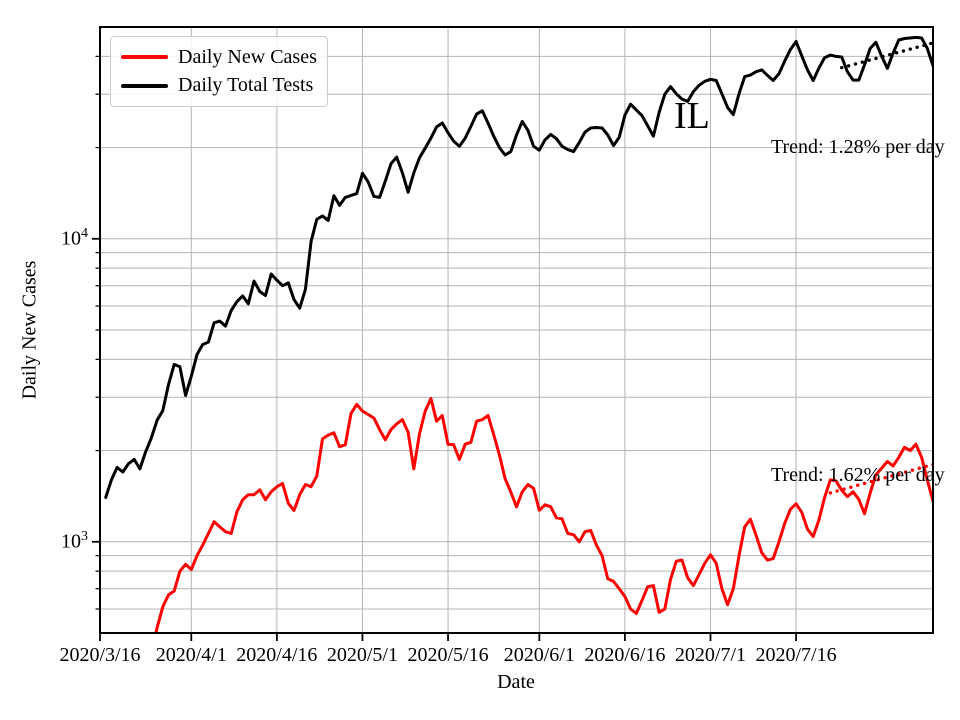 This screenshot has height=720, width=960. What do you see at coordinates (796, 655) in the screenshot?
I see `x-tick-label: 2020/7/16` at bounding box center [796, 655].